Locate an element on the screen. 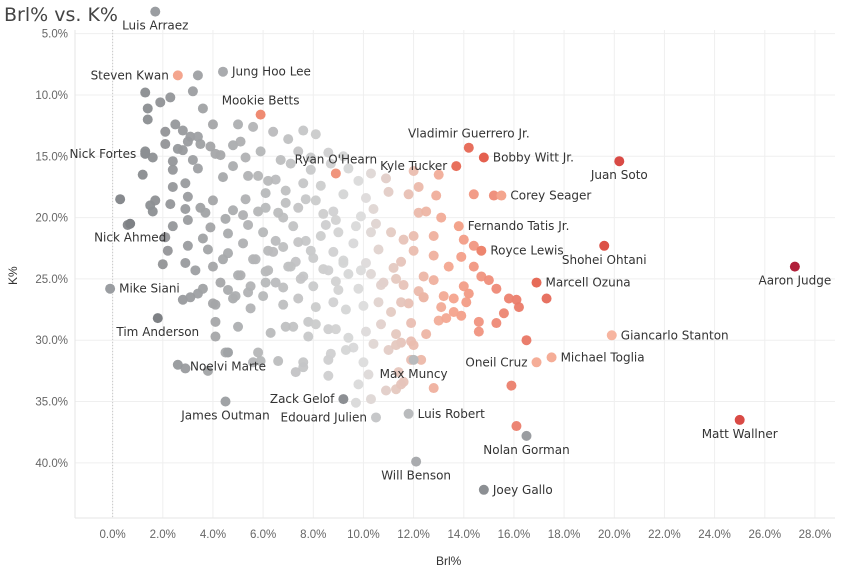 Image resolution: width=843 pixels, height=576 pixels. point-label: Royce Lewis is located at coordinates (526, 251).